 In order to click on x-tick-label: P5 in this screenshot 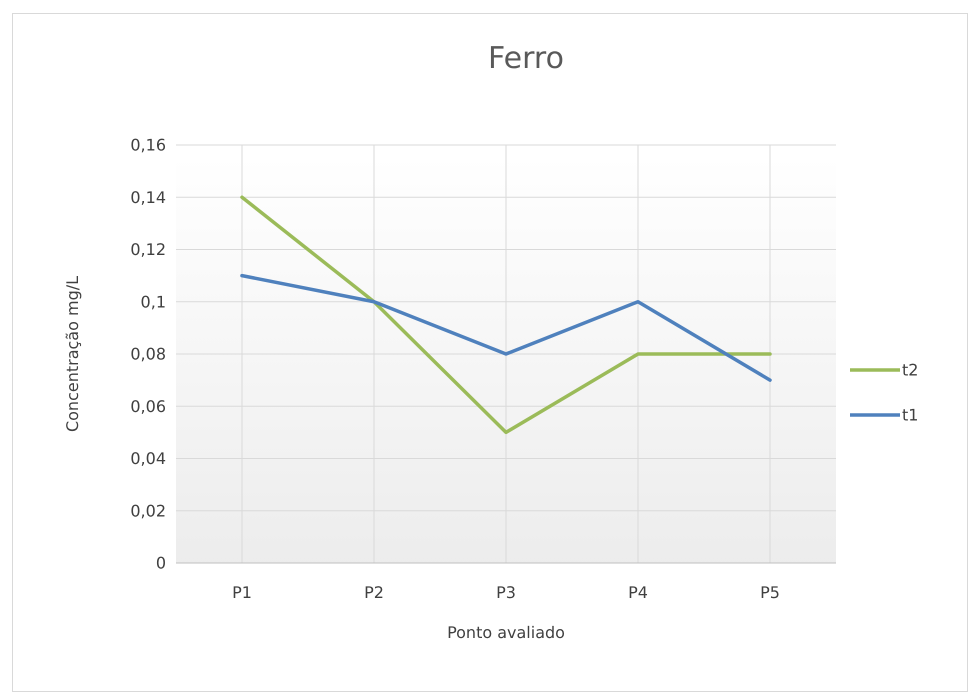, I will do `click(770, 592)`.